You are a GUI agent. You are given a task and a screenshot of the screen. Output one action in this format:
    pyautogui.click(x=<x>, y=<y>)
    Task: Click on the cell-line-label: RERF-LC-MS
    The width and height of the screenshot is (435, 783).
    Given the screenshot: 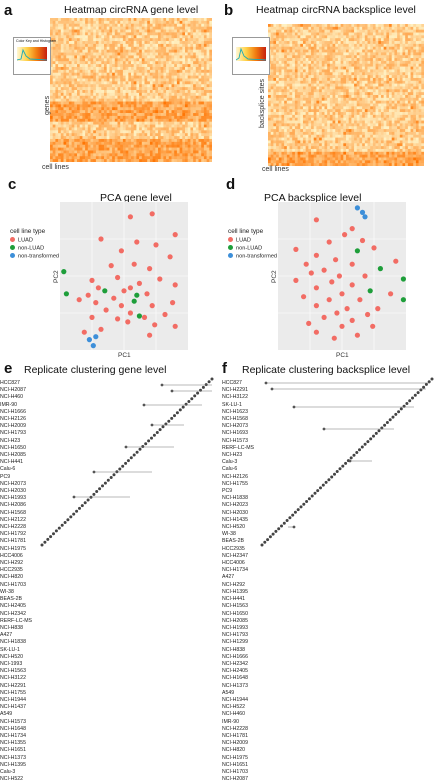 What is the action you would take?
    pyautogui.click(x=238, y=448)
    